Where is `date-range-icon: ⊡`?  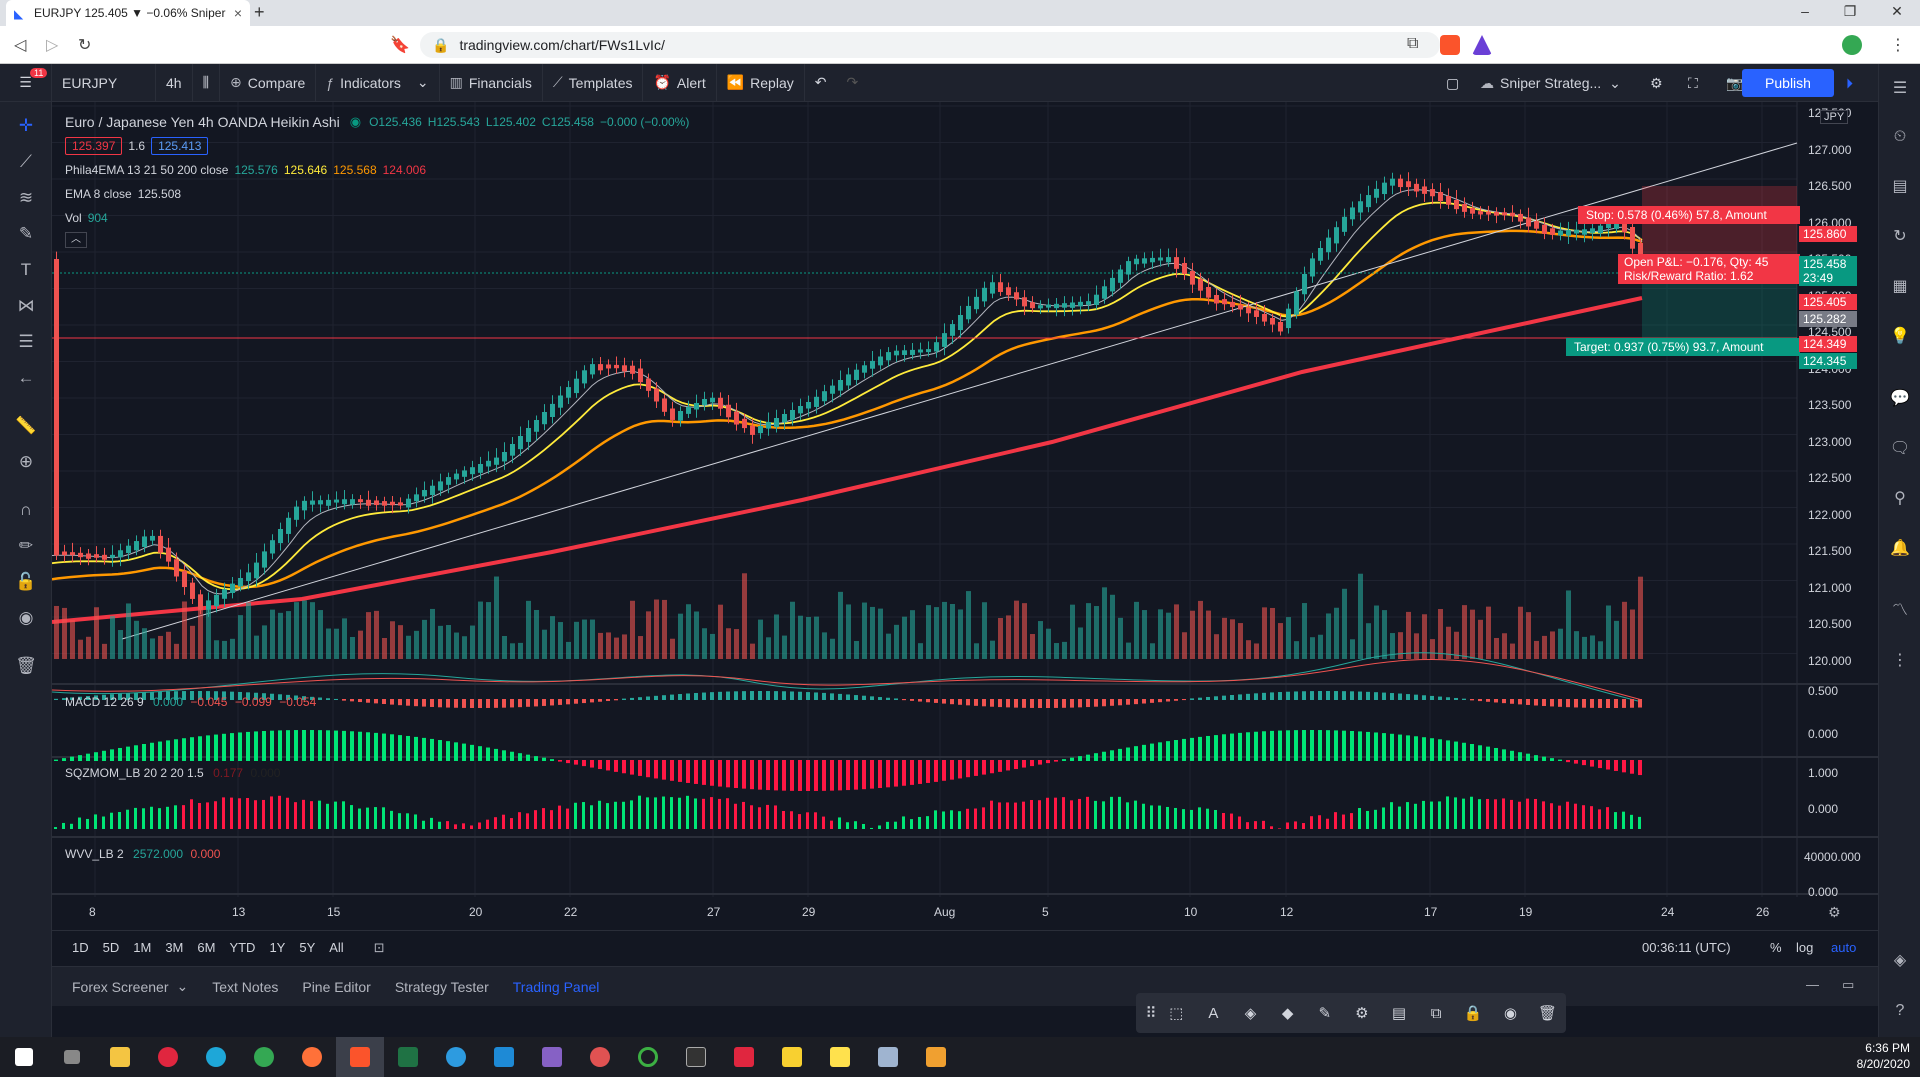
date-range-icon: ⊡ is located at coordinates (379, 947).